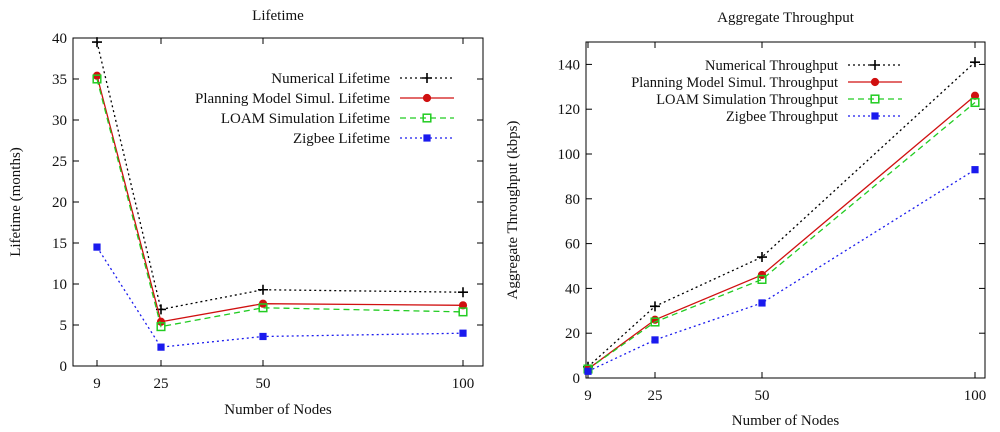  I want to click on y-axis-label: Lifetime (months), so click(16, 202).